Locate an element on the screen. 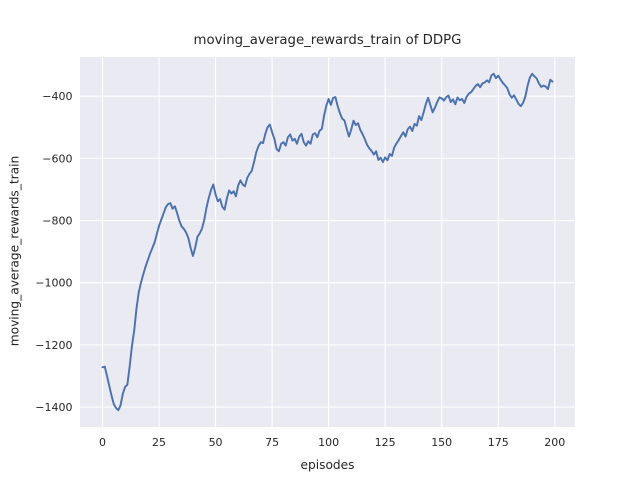  x-tick-label: 75 is located at coordinates (272, 442).